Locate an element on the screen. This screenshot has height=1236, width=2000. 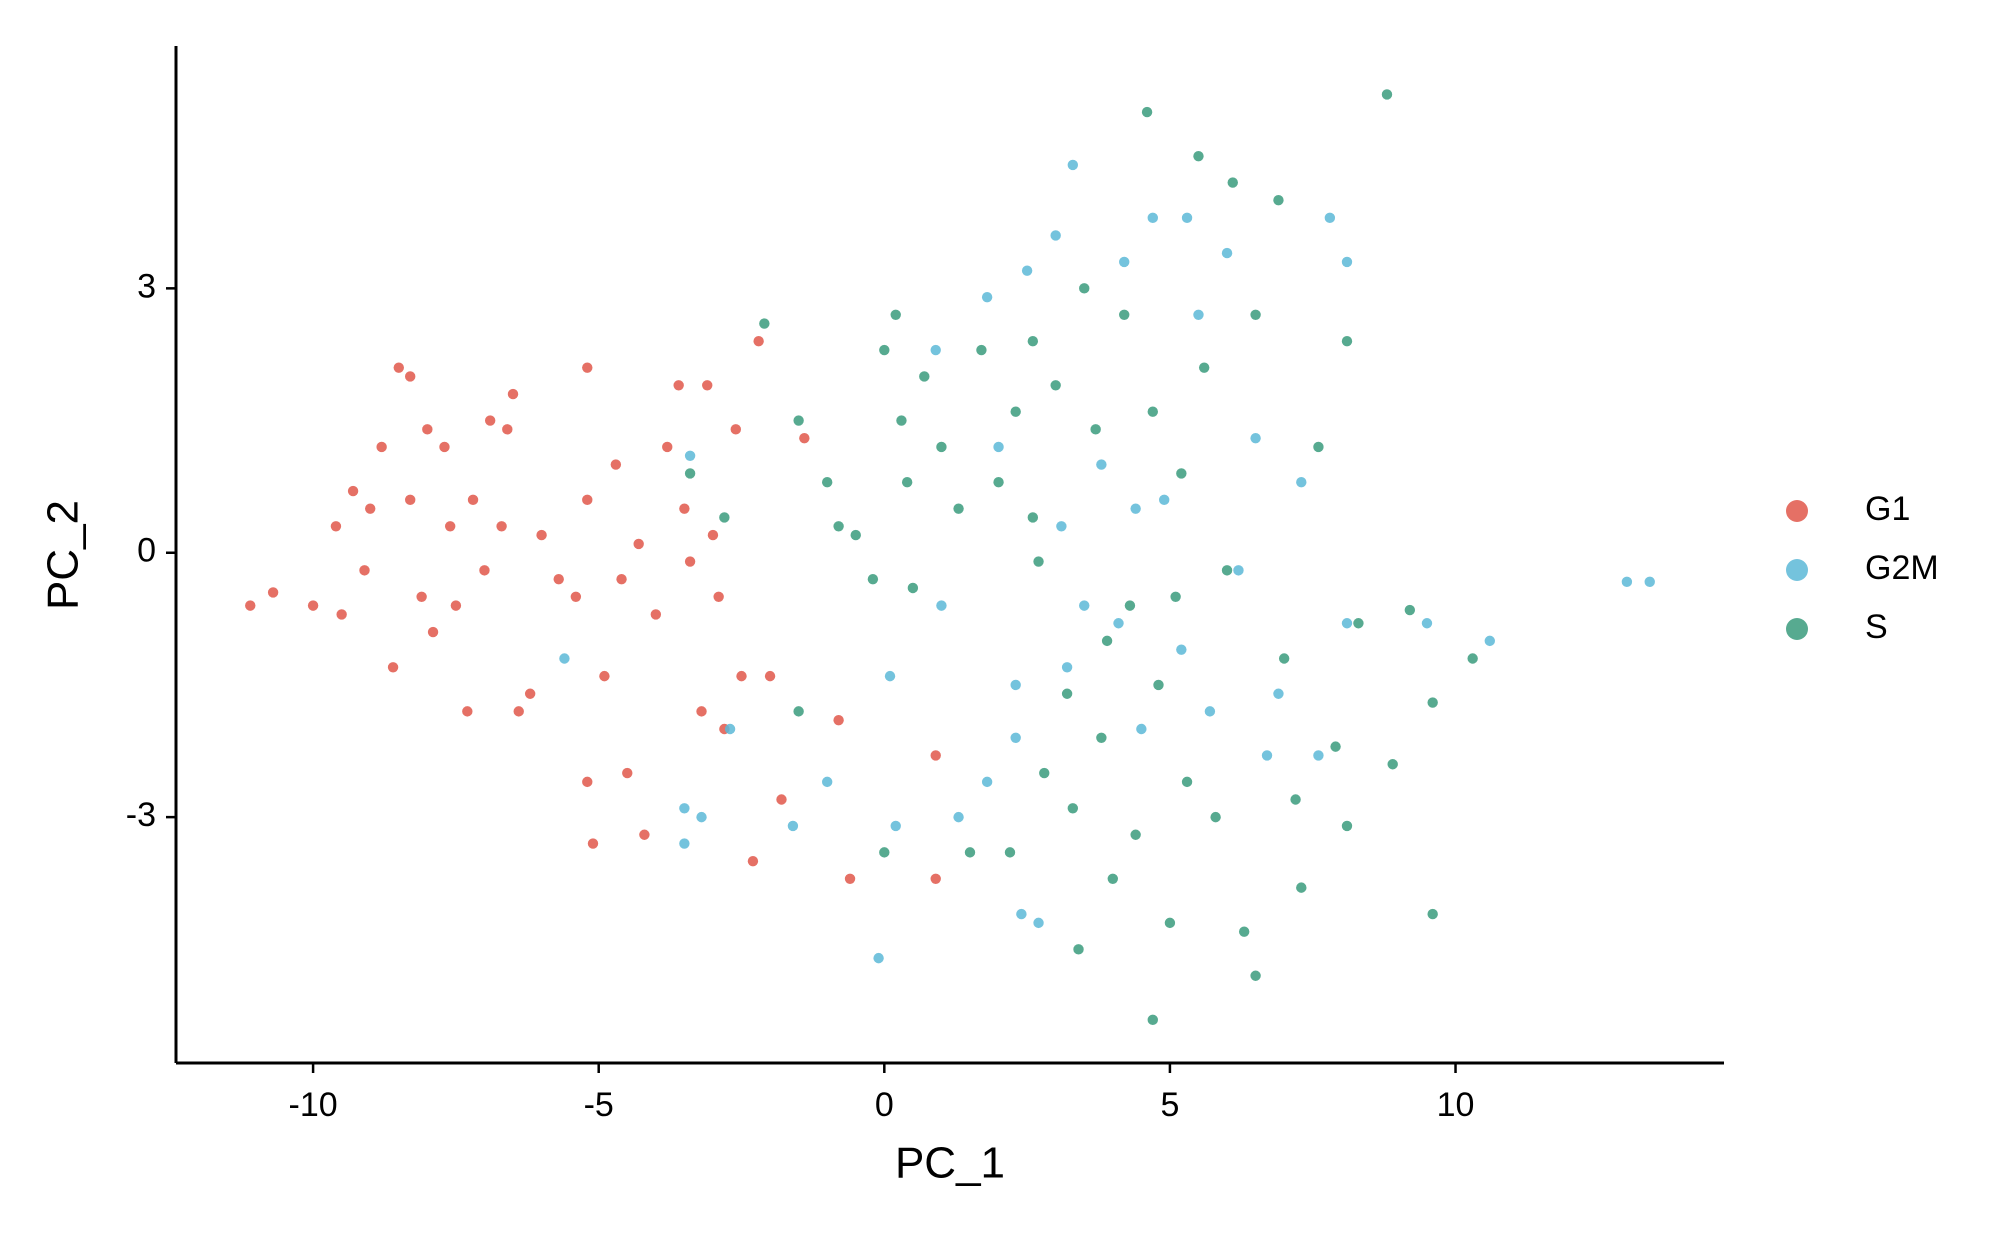
y-axis-title: PC_2 is located at coordinates (63, 555).